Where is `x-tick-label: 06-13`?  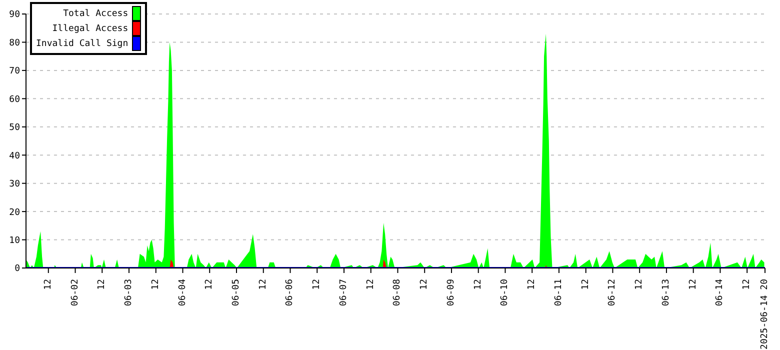
x-tick-label: 06-13 is located at coordinates (666, 292).